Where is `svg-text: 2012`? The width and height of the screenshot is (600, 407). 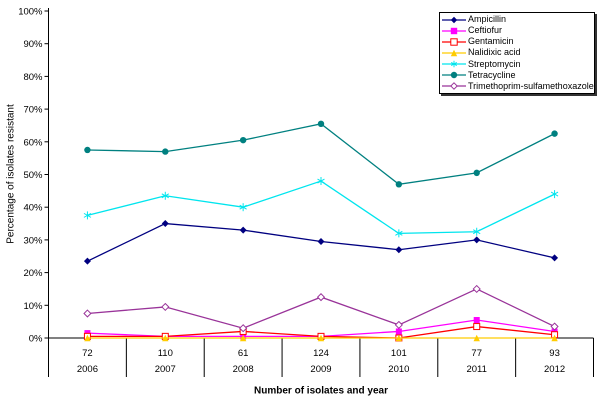 svg-text: 2012 is located at coordinates (554, 369).